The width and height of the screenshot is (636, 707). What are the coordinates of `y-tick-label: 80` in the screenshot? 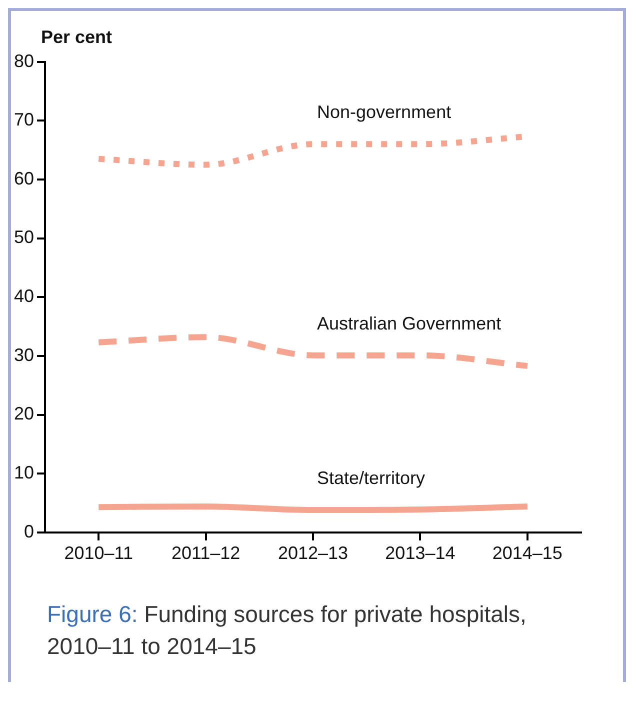 It's located at (24, 60).